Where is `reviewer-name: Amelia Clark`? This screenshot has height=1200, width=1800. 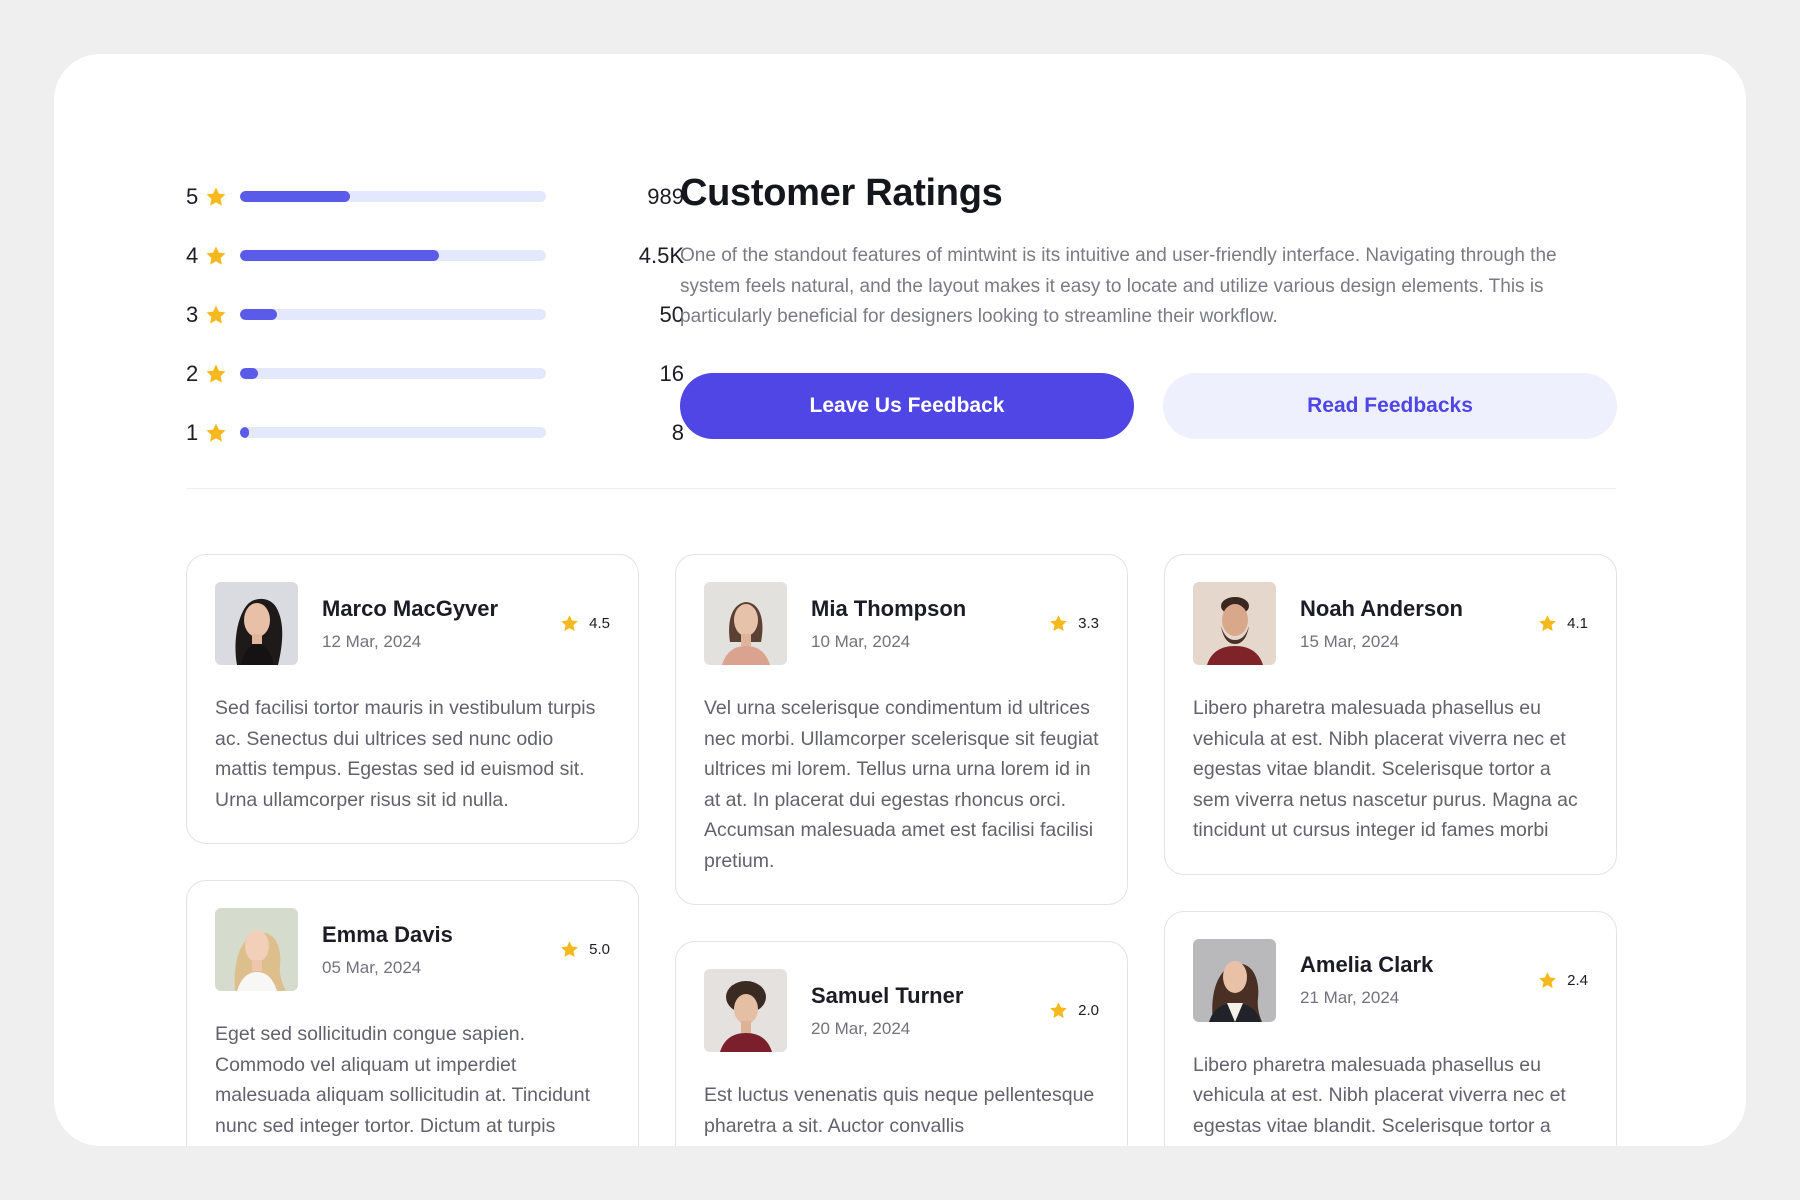 reviewer-name: Amelia Clark is located at coordinates (1367, 964).